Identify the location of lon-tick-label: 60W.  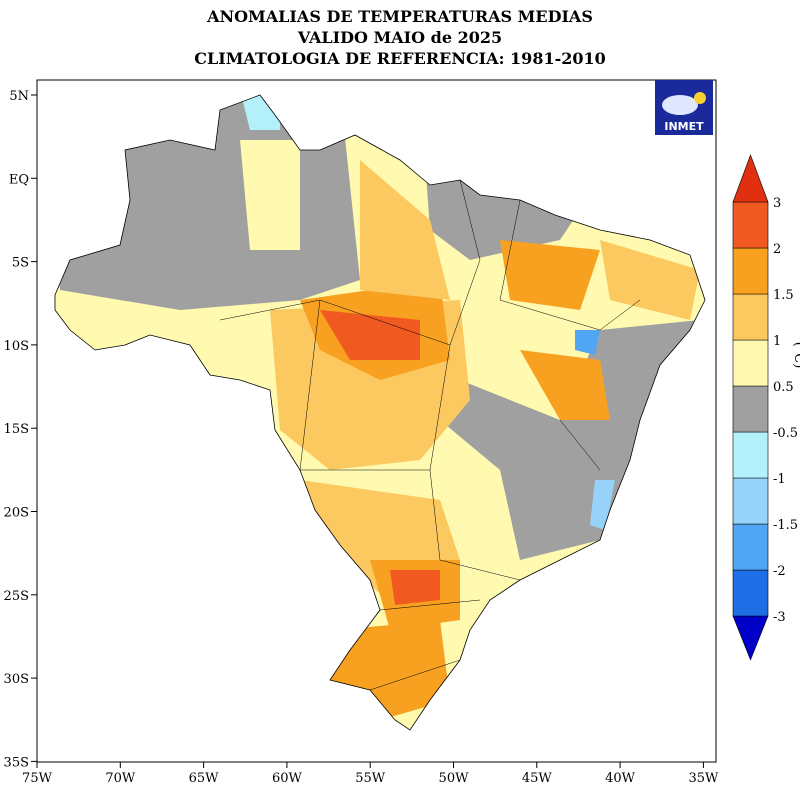
(287, 778).